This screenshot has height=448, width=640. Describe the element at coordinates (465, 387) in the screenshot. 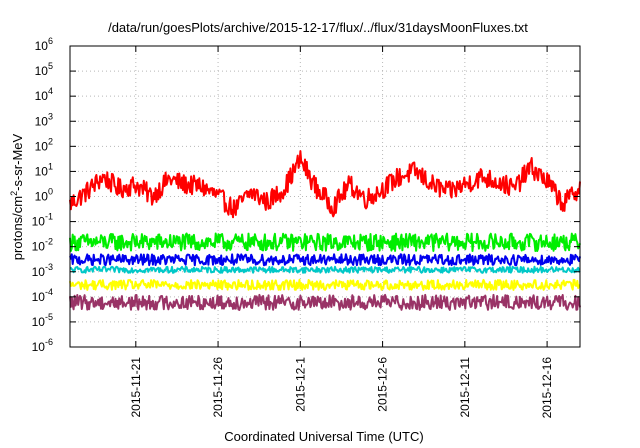

I see `x-tick-label: 2015-12-11` at that location.